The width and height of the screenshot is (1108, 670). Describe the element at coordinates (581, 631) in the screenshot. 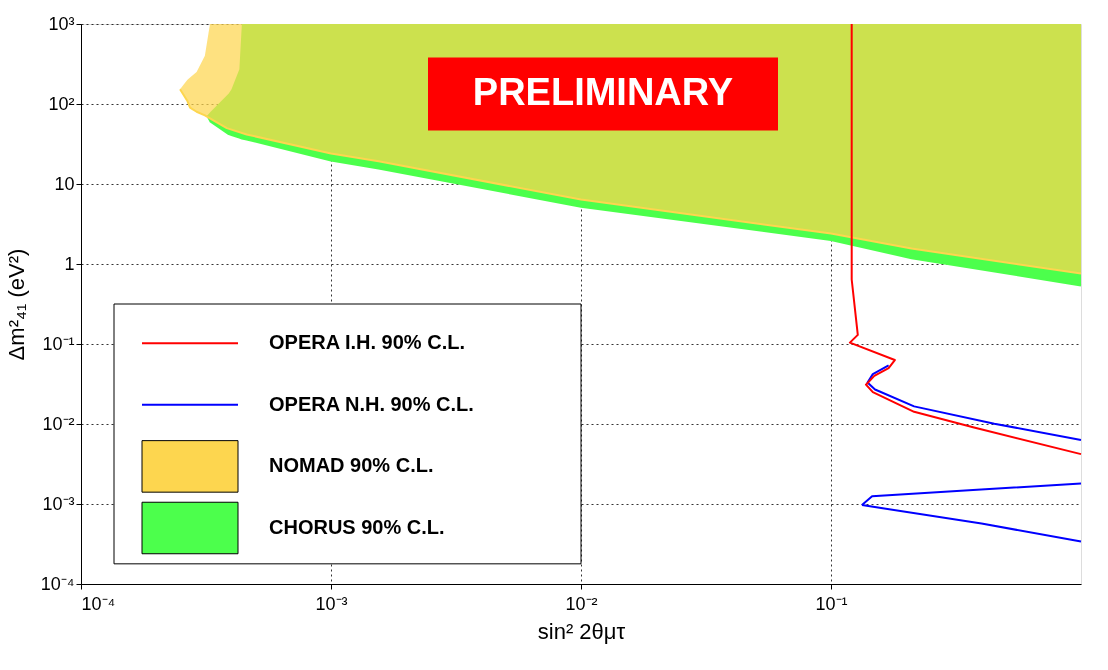

I see `x-axis-title: sin² 2θμτ` at that location.